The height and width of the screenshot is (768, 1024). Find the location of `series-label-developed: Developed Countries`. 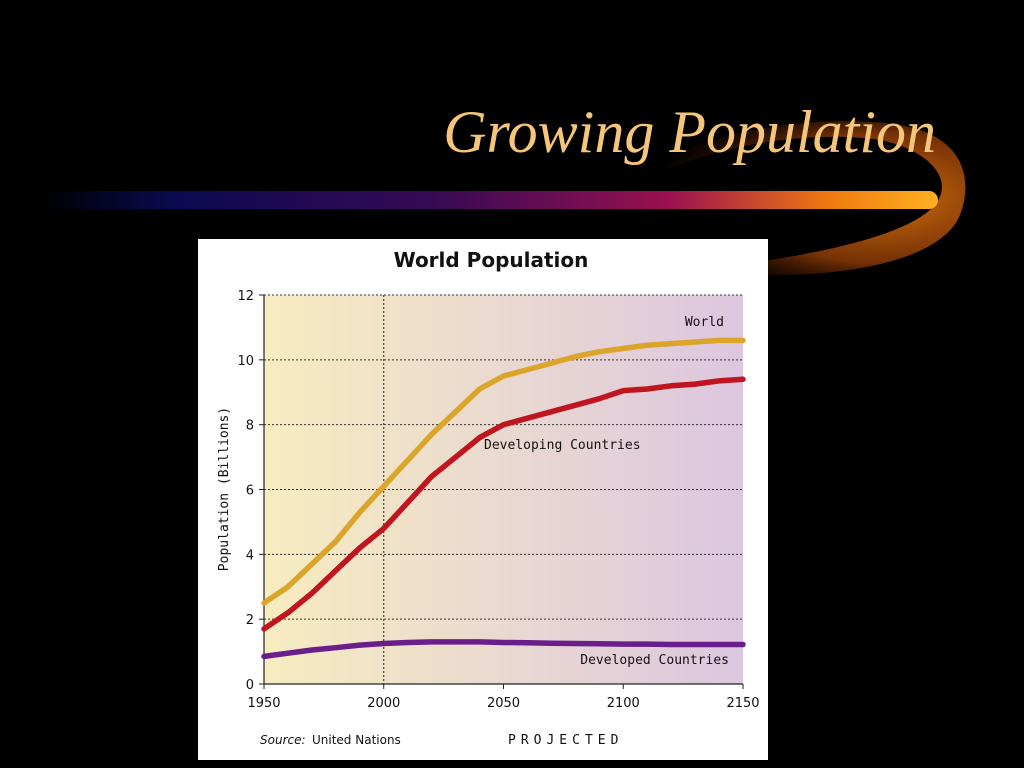

series-label-developed: Developed Countries is located at coordinates (654, 660).